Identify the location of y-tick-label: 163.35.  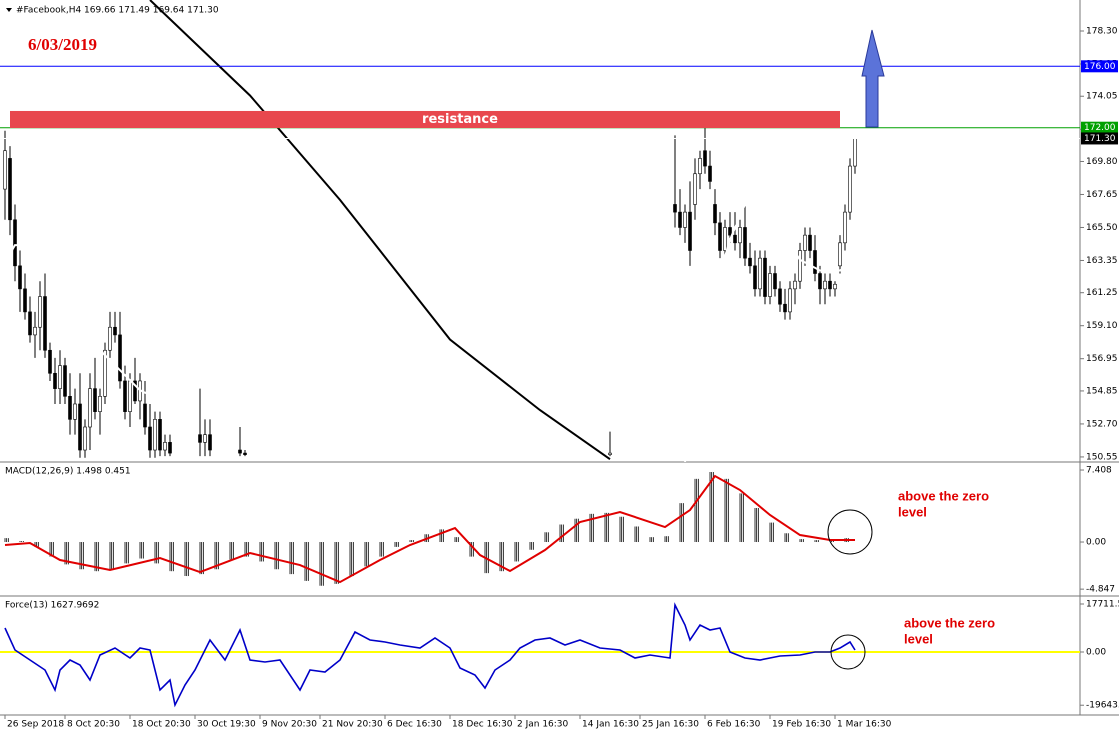
(1102, 261).